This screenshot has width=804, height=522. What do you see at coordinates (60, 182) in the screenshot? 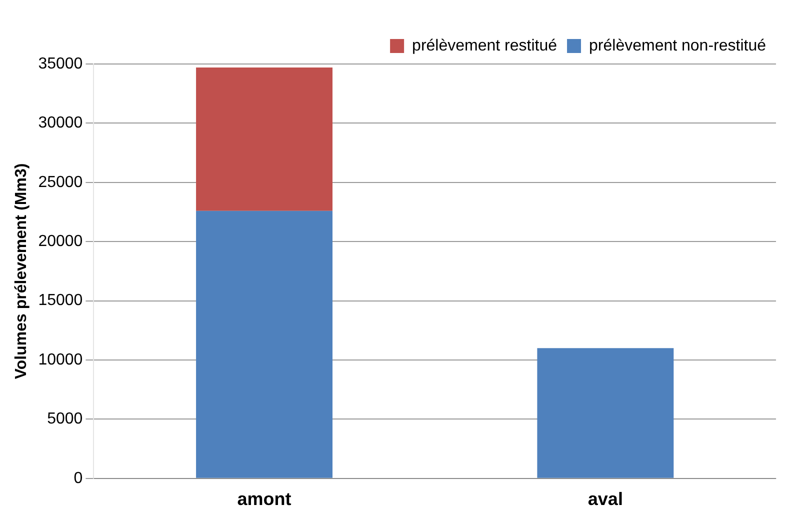
I see `y-tick-label: 25000` at bounding box center [60, 182].